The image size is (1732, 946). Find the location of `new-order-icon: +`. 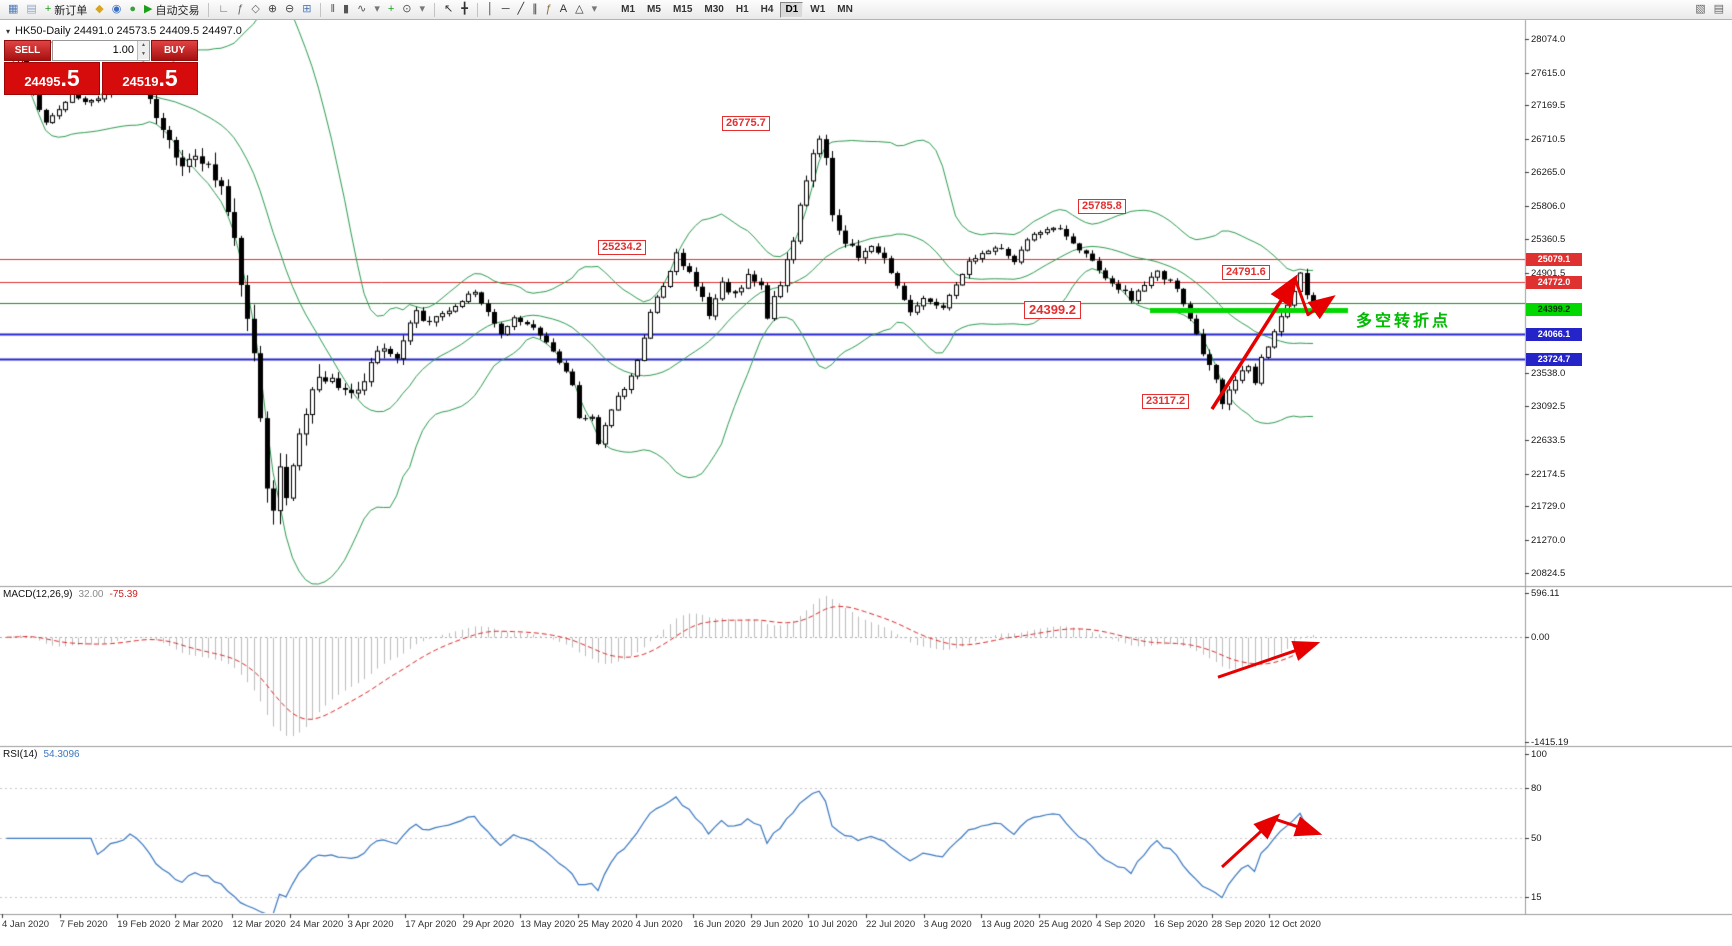

new-order-icon: + is located at coordinates (48, 9).